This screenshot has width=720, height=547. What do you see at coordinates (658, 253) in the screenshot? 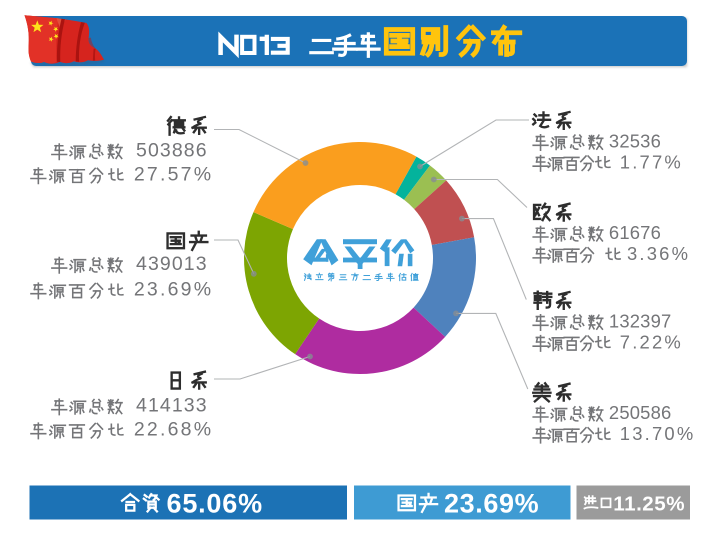
I see `svg-text: 3.36%` at bounding box center [658, 253].